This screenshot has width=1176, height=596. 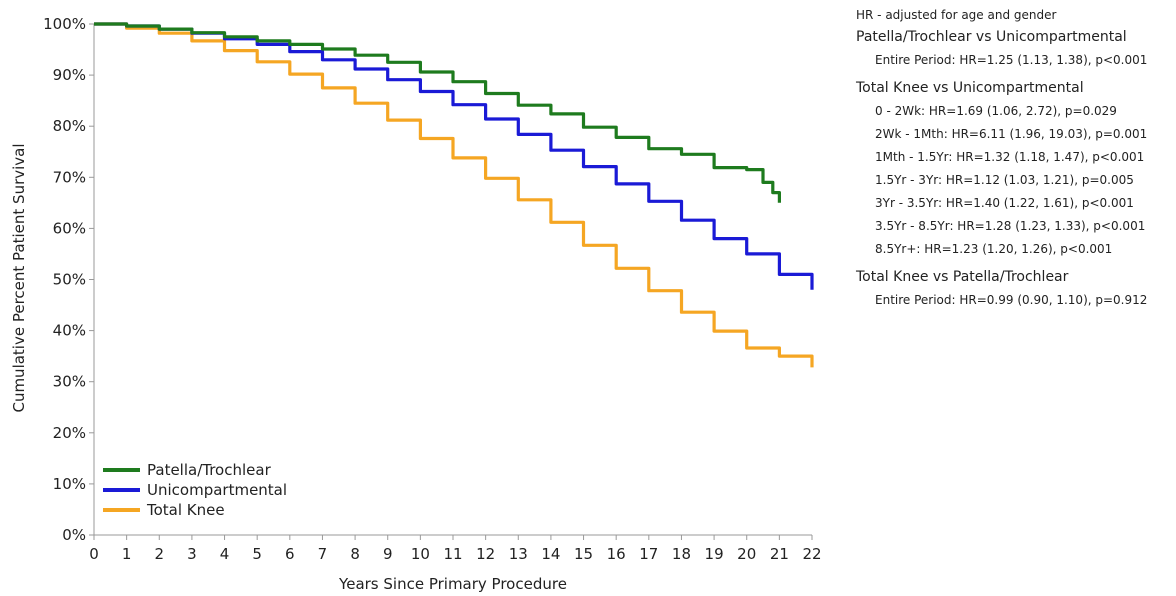 What do you see at coordinates (69, 280) in the screenshot?
I see `y-tick-label: 50%` at bounding box center [69, 280].